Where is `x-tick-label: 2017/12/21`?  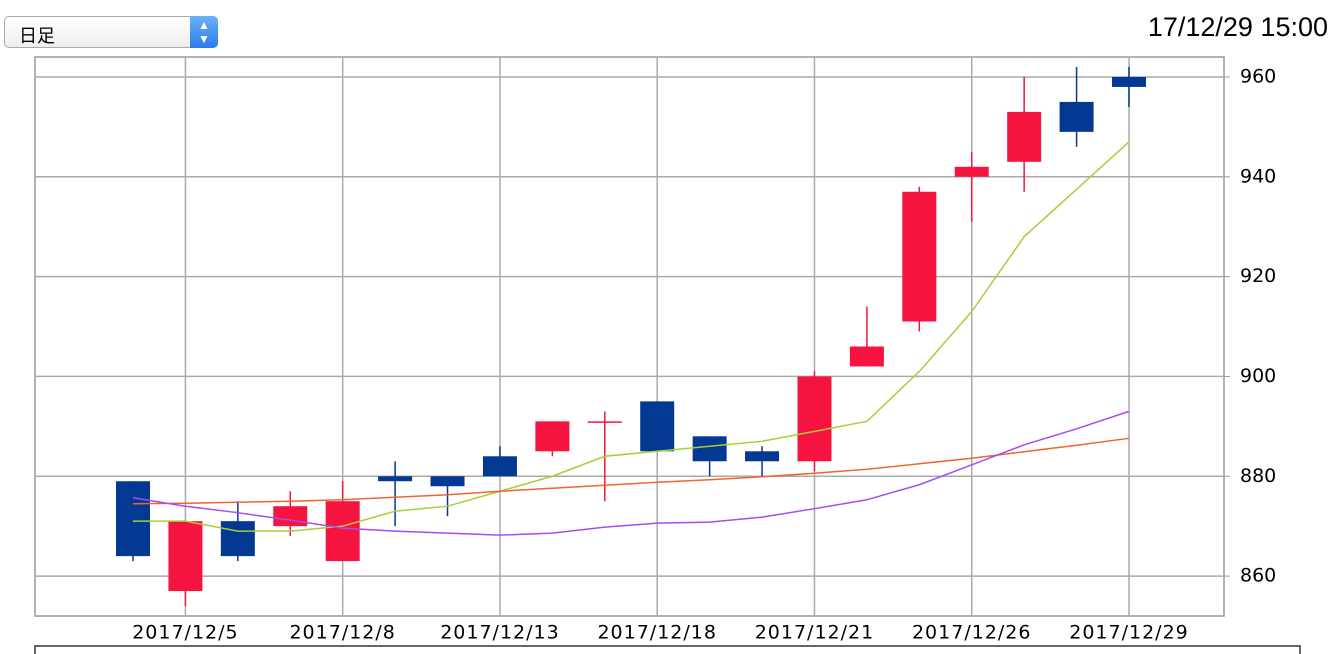 x-tick-label: 2017/12/21 is located at coordinates (815, 633).